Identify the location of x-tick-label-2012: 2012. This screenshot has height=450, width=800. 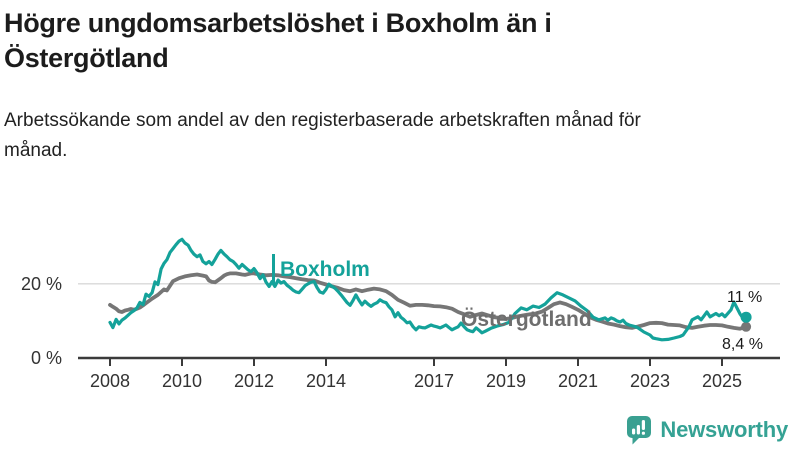
(254, 381).